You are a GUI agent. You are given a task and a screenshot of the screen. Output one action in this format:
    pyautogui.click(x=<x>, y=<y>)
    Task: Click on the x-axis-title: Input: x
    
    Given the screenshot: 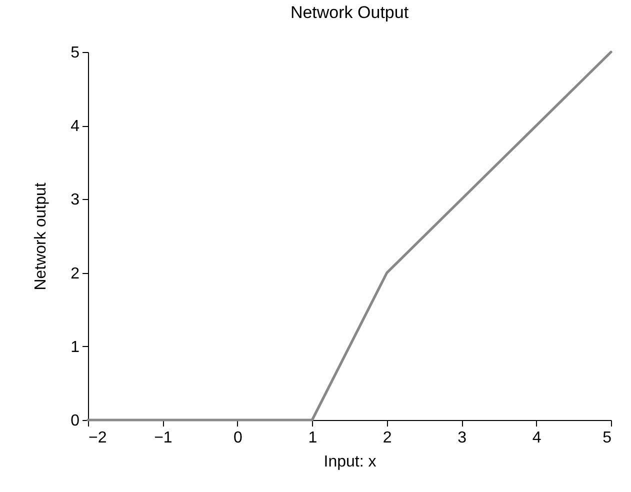 What is the action you would take?
    pyautogui.click(x=350, y=462)
    